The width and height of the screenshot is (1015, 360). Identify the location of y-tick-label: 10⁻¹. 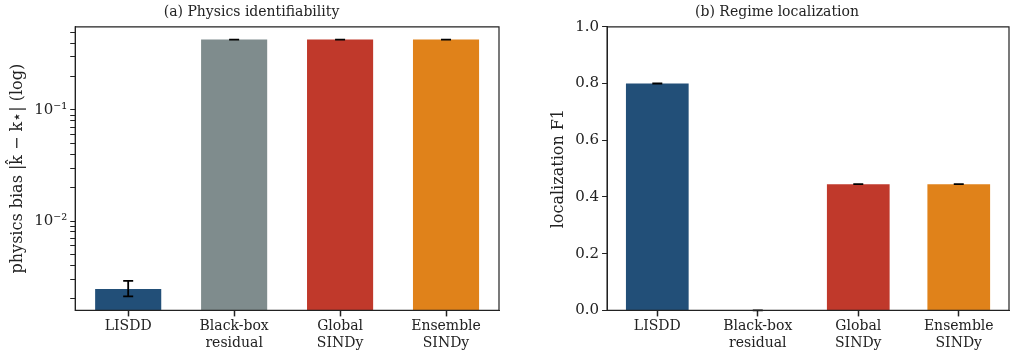
(51, 108).